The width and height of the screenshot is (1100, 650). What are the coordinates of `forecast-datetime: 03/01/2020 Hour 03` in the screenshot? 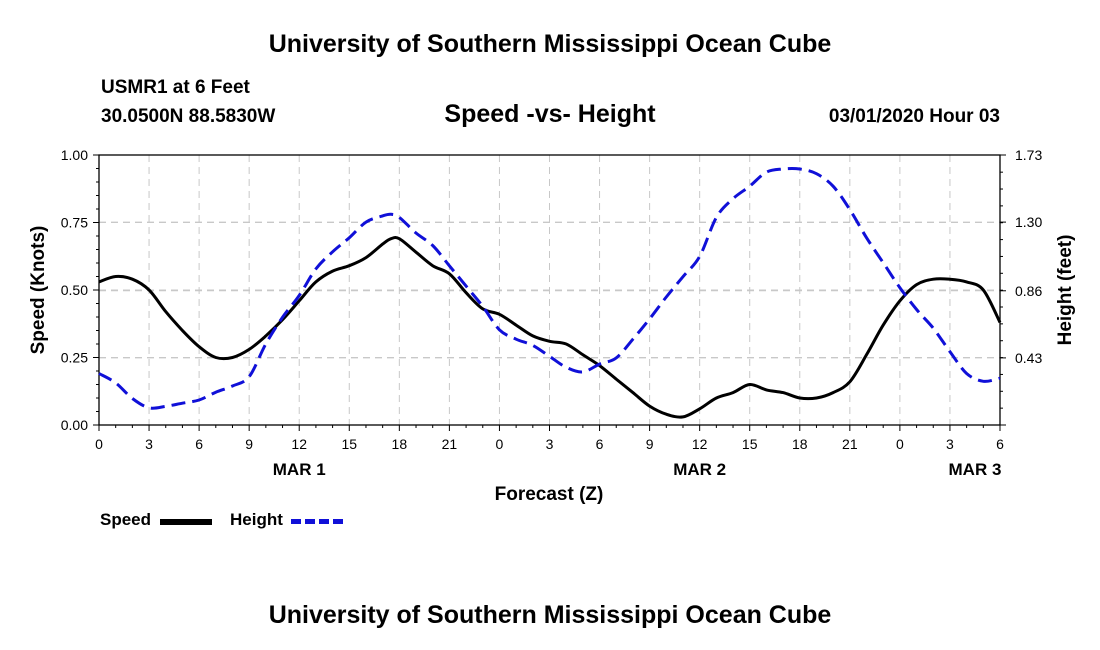 It's located at (914, 116).